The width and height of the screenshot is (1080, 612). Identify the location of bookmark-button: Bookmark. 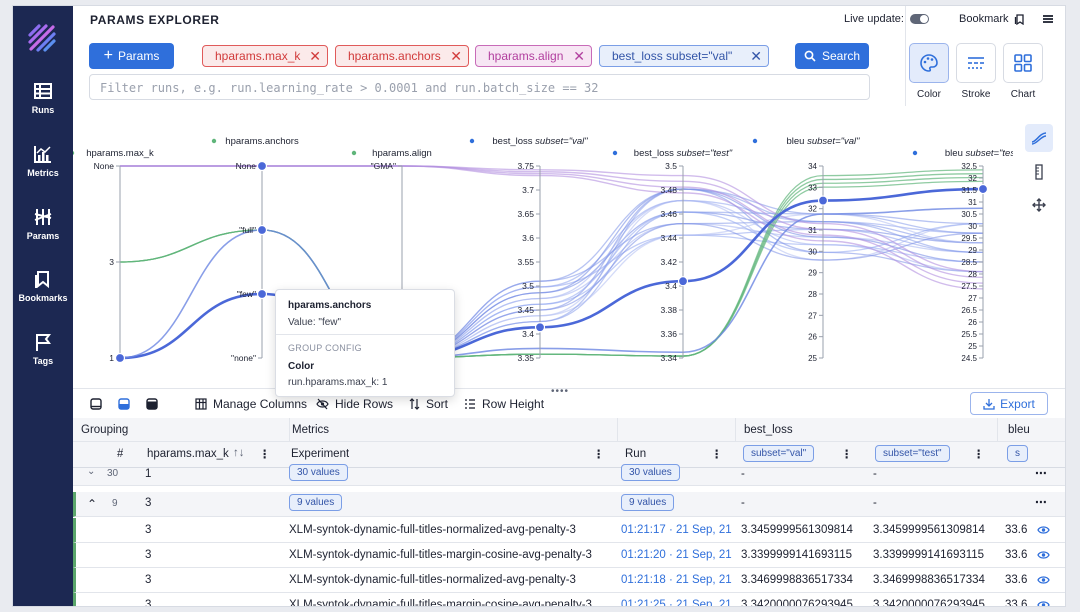
(992, 19).